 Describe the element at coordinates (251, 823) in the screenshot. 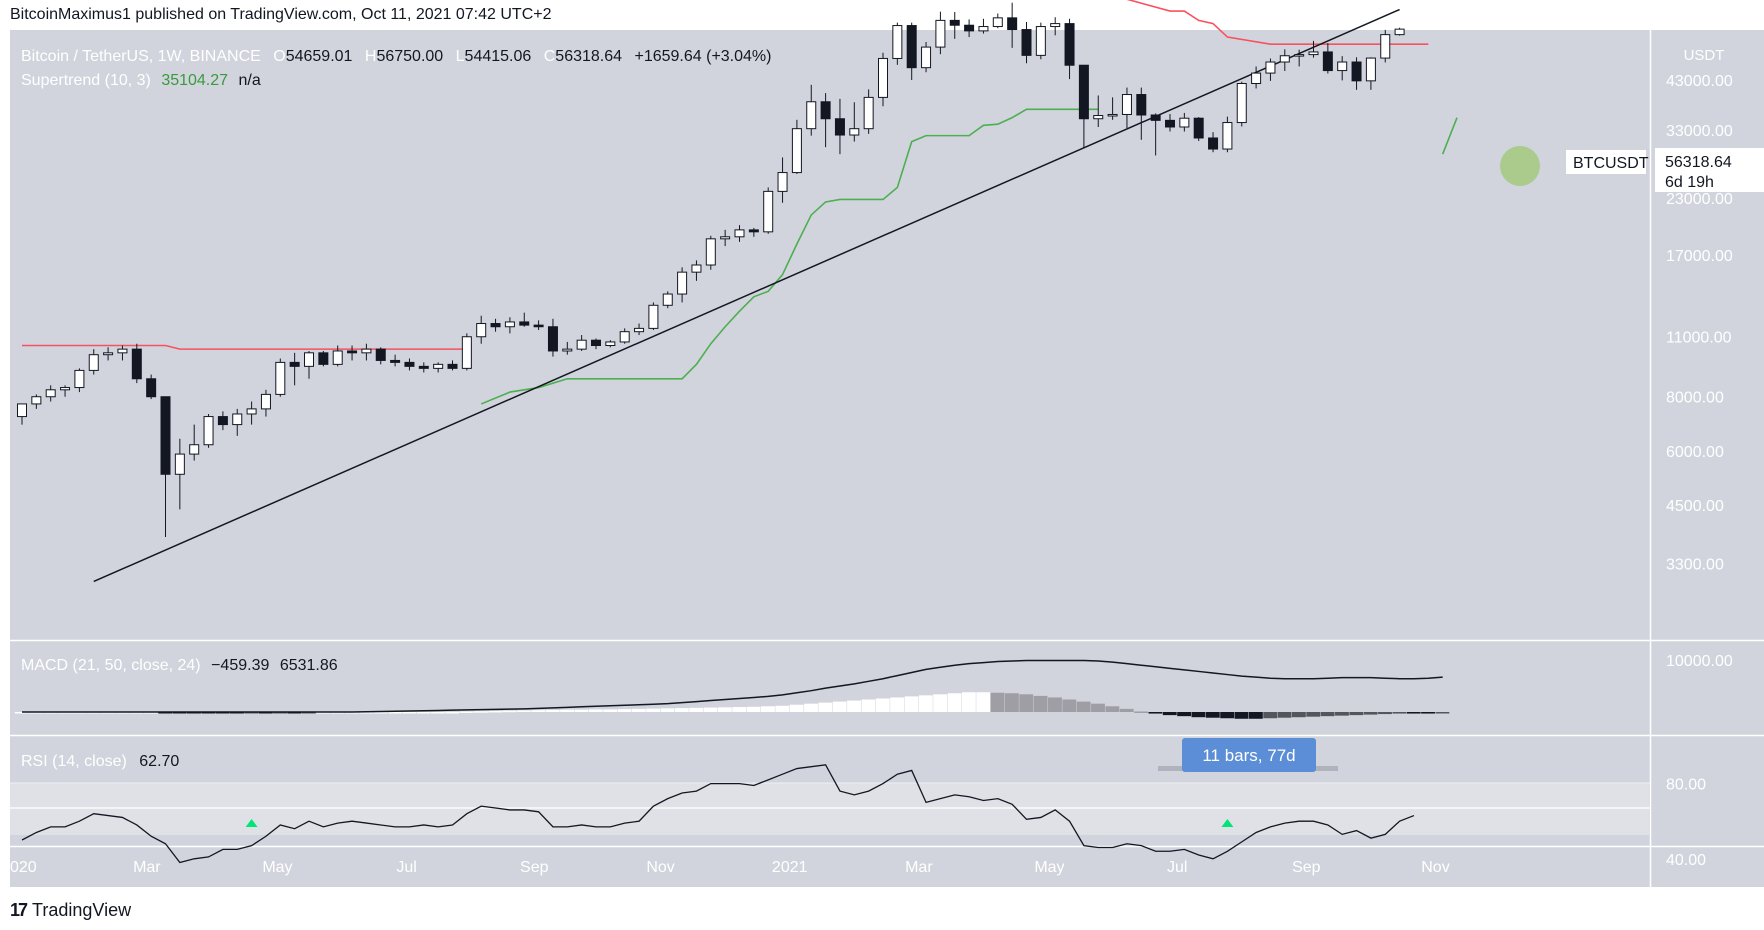

I see `rsi-buy-signal` at that location.